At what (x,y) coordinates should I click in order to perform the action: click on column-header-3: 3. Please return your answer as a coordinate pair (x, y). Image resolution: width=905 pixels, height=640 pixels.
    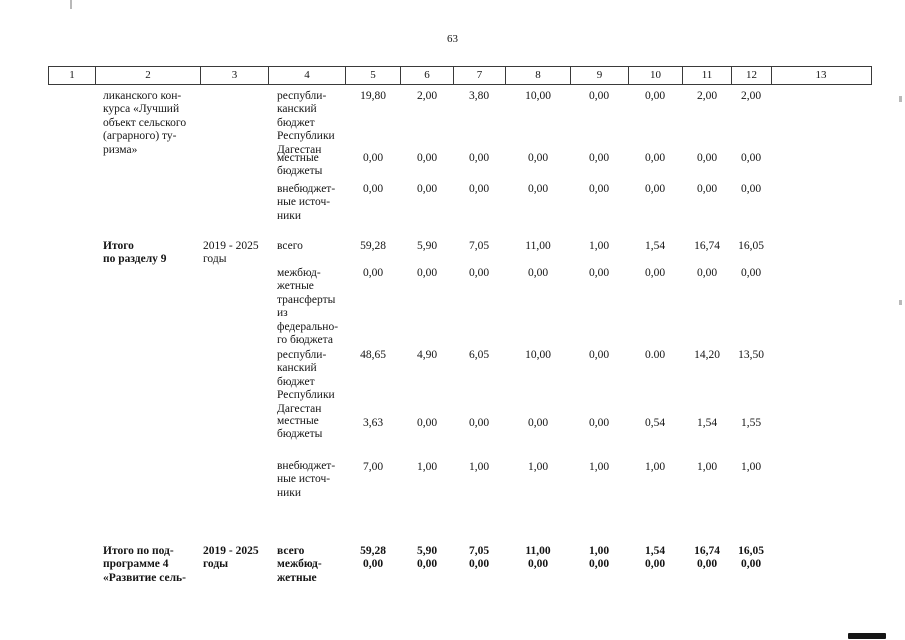
    Looking at the image, I should click on (235, 75).